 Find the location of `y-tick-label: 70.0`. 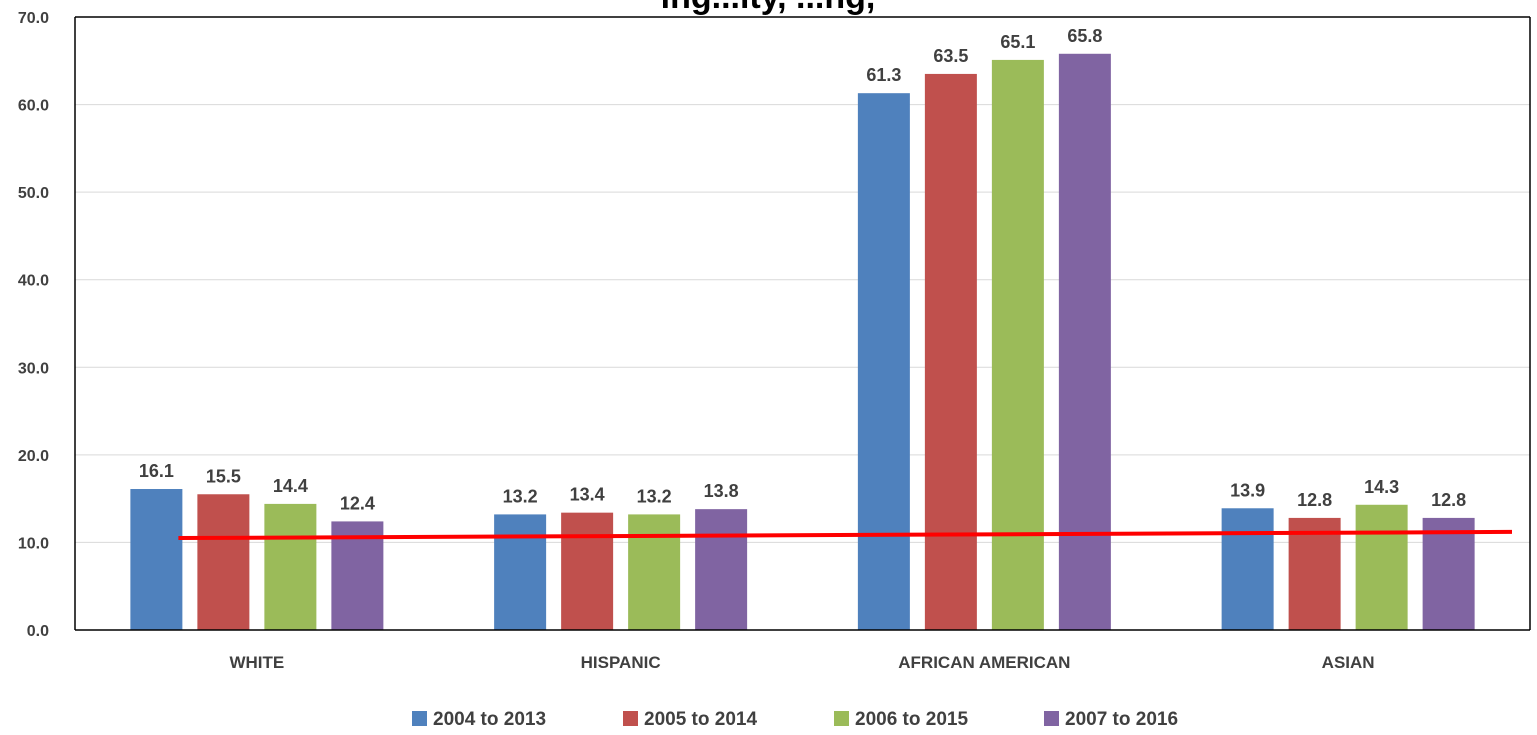

y-tick-label: 70.0 is located at coordinates (33, 18).